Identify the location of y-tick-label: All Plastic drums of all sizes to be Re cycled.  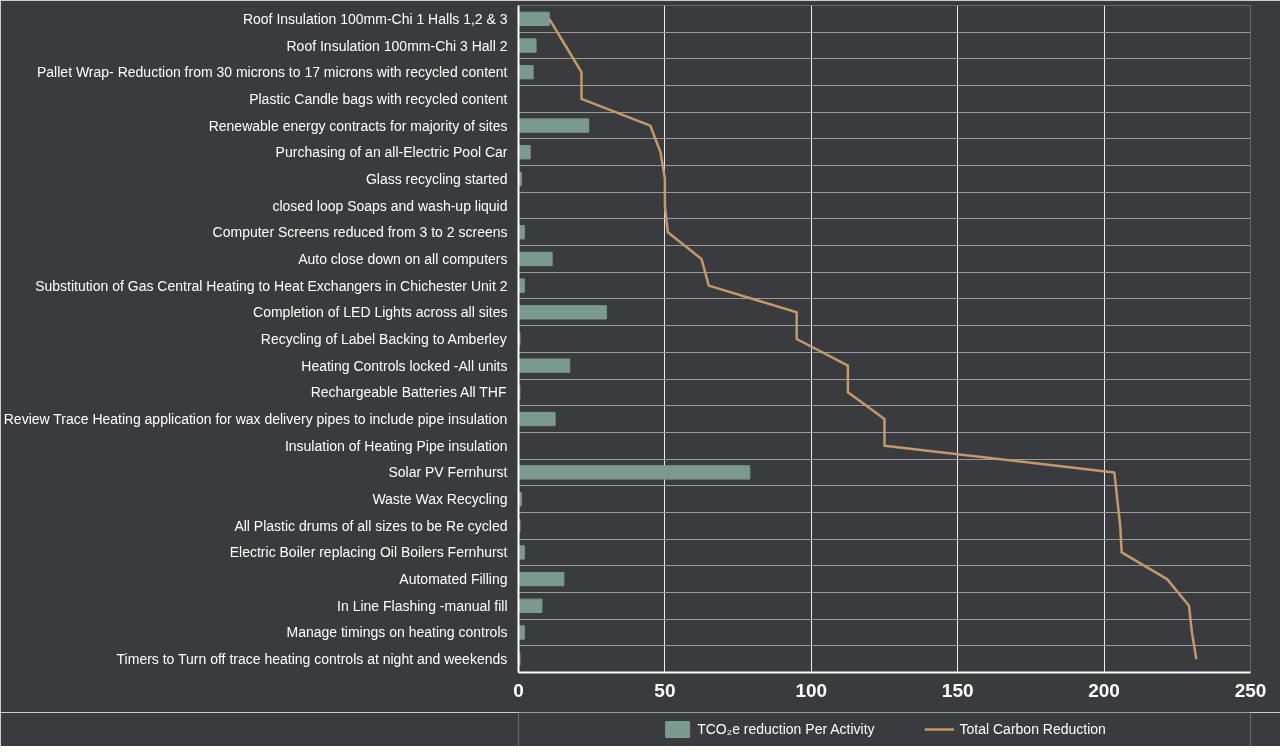
(371, 525).